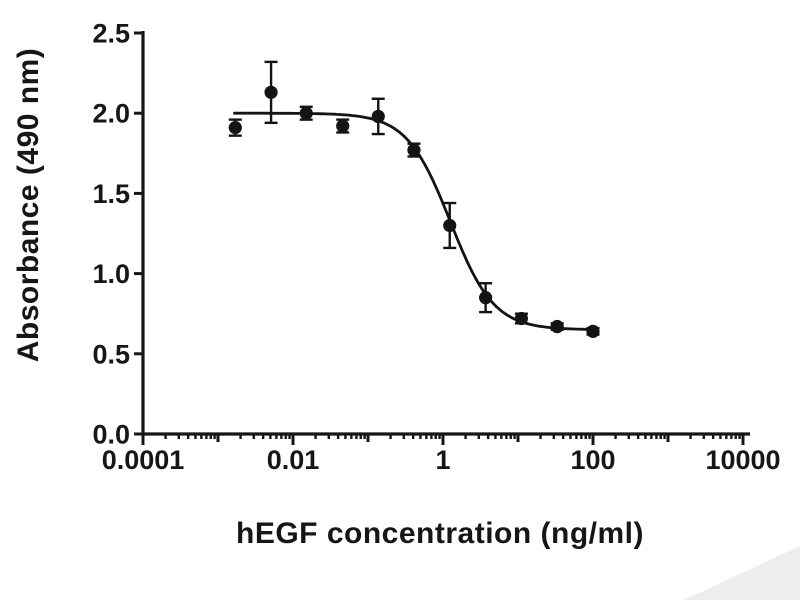  Describe the element at coordinates (111, 274) in the screenshot. I see `y-tick-label: 1.0` at that location.